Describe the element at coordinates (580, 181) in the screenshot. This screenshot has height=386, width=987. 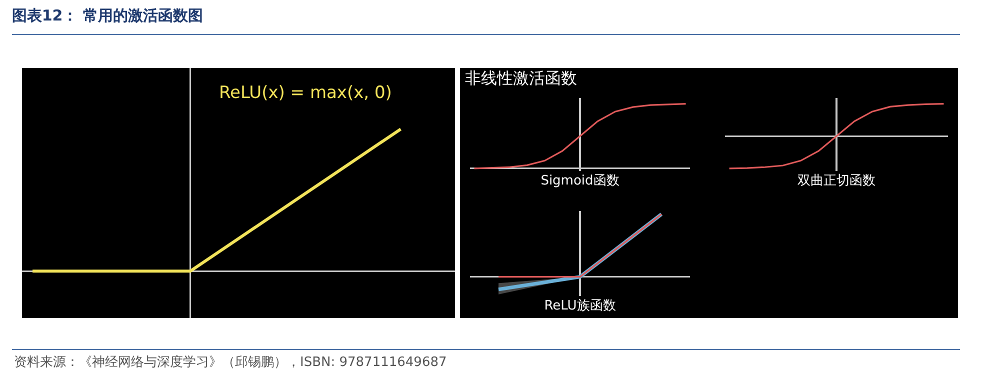
I see `x-axis-title: Sigmoid函数` at that location.